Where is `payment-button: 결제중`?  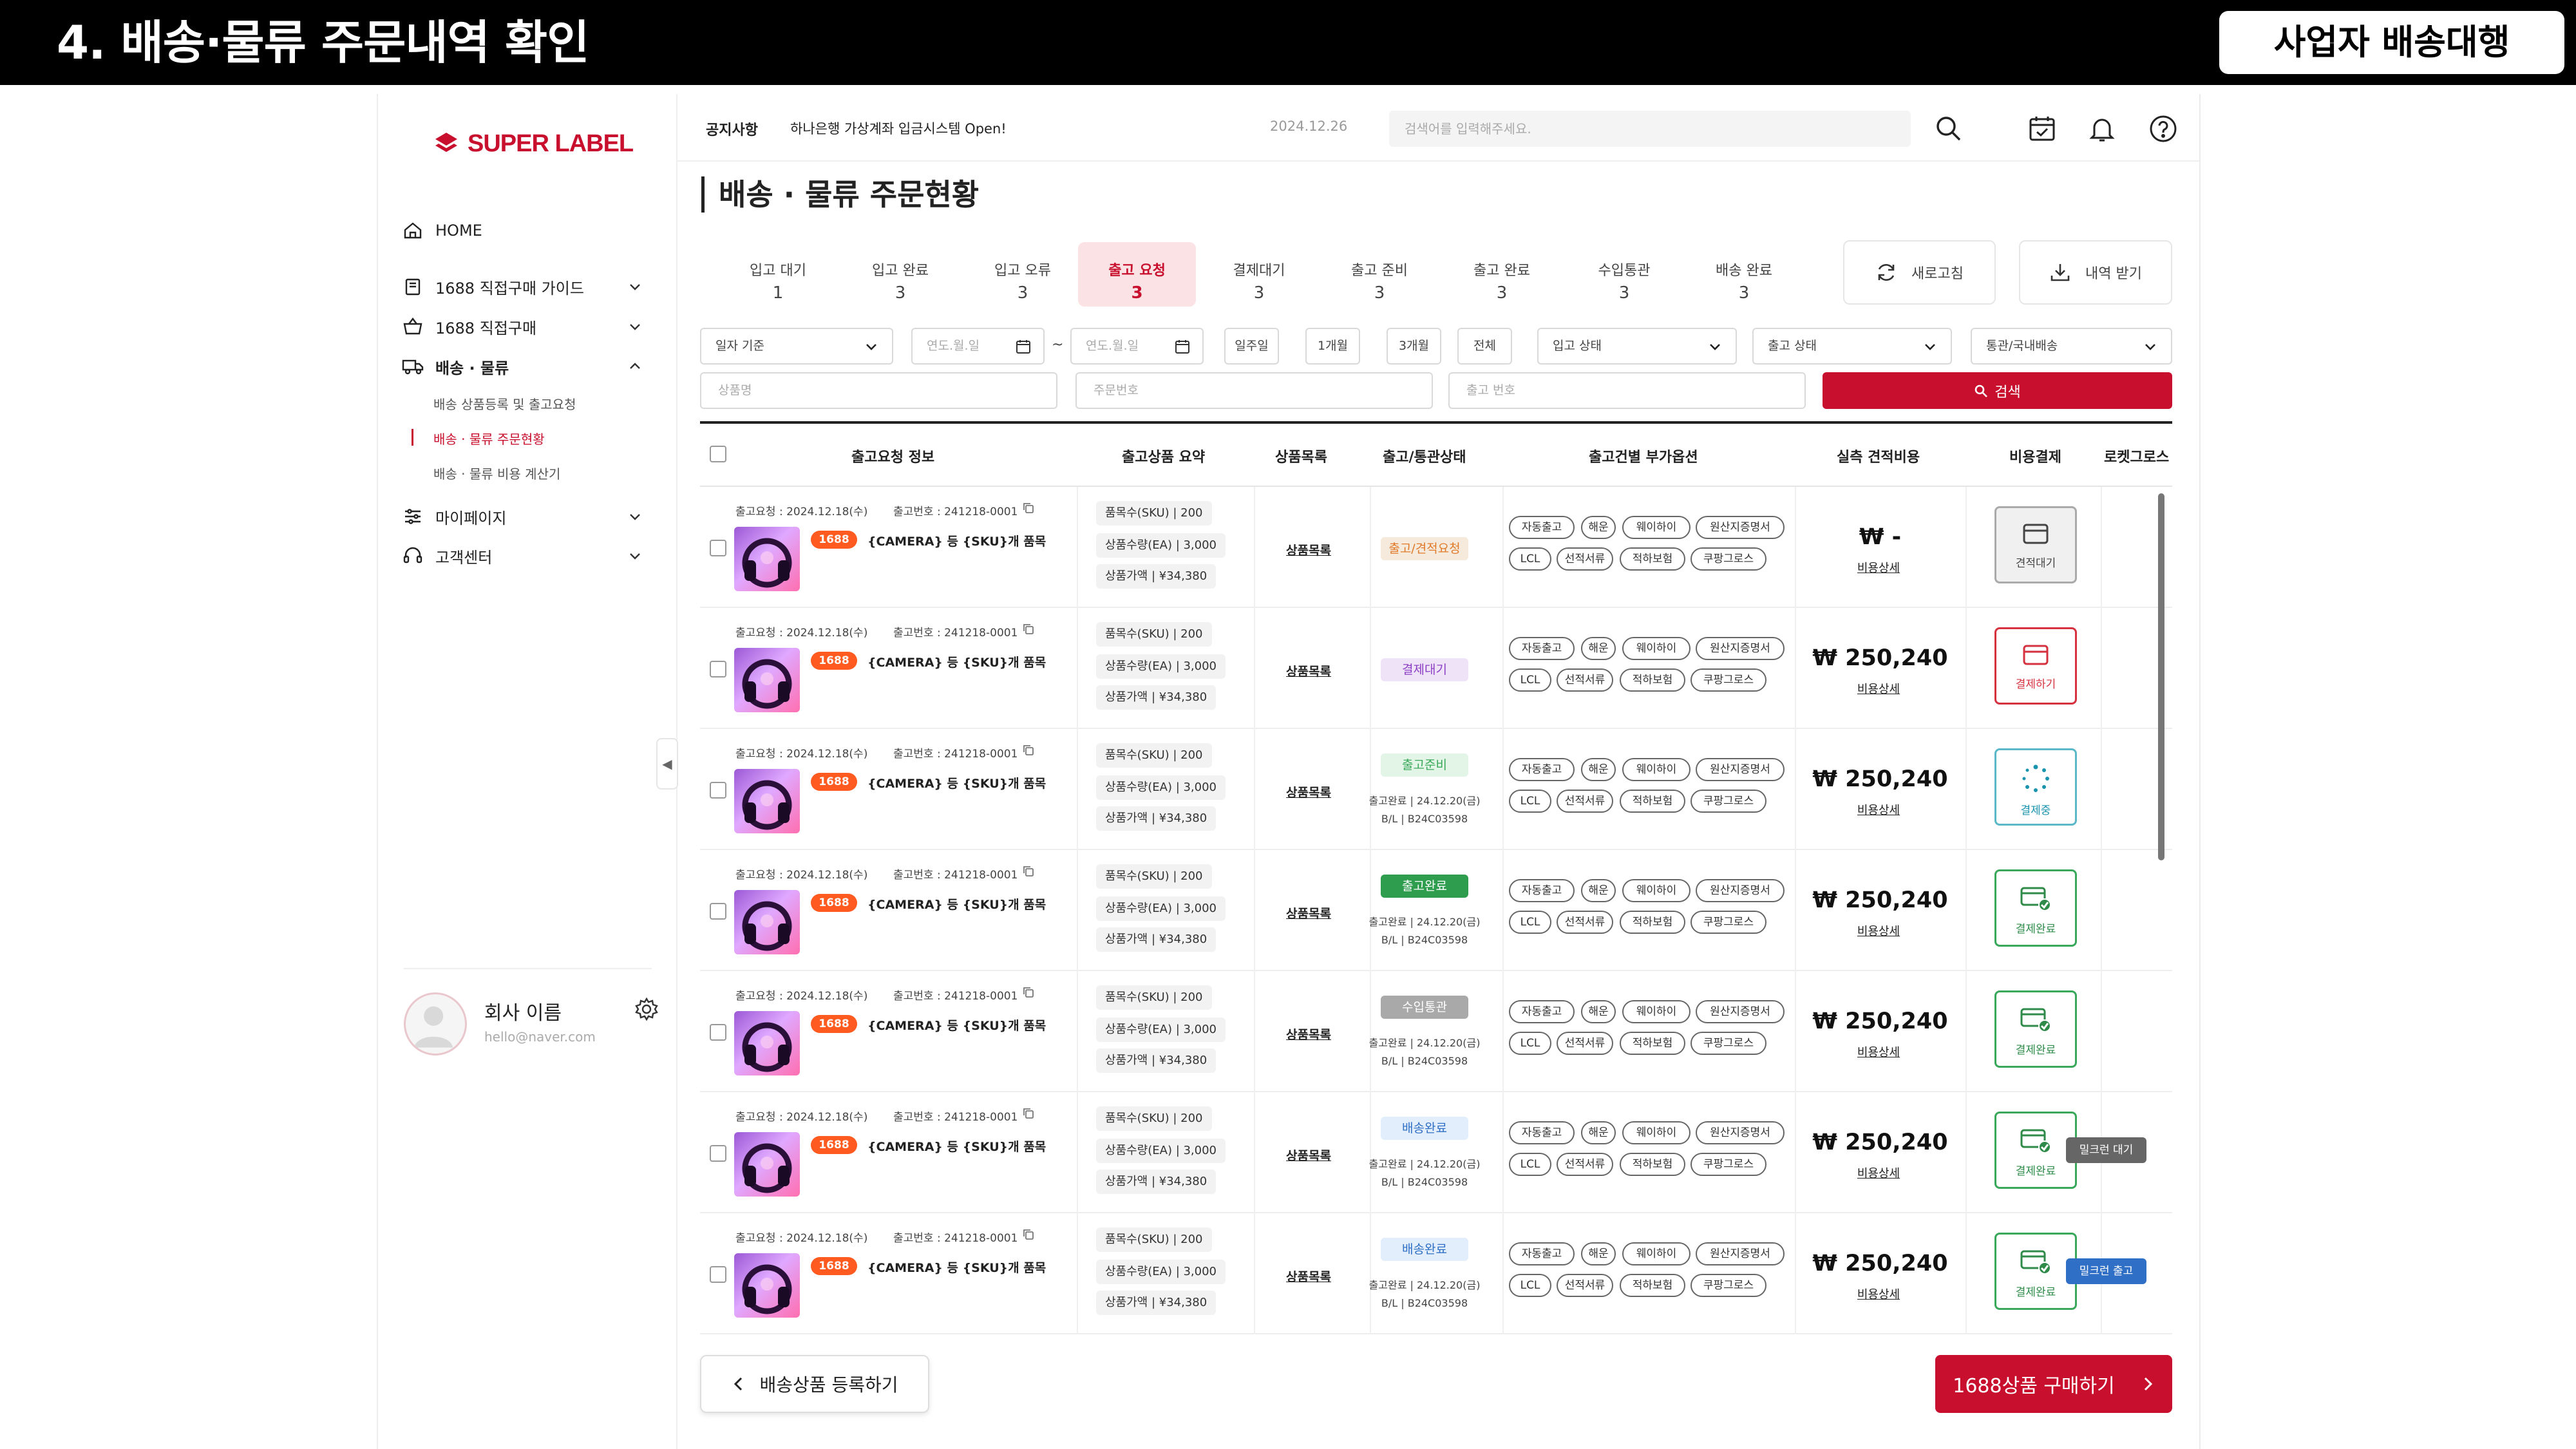
payment-button: 결제중 is located at coordinates (2035, 787).